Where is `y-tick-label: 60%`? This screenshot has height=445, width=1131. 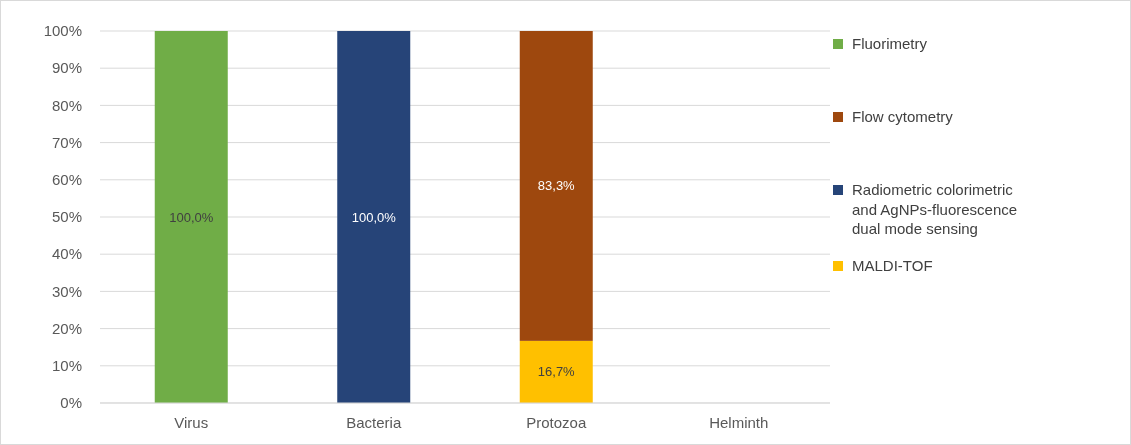
y-tick-label: 60% is located at coordinates (66, 180).